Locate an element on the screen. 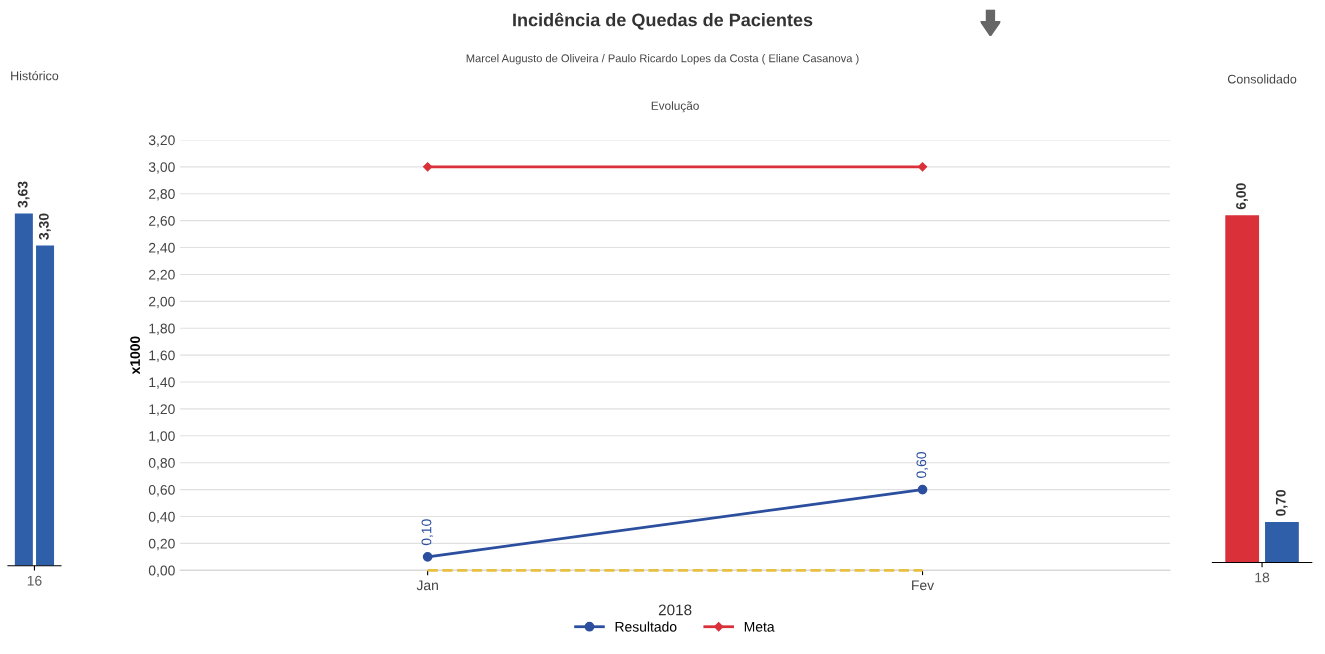 Image resolution: width=1325 pixels, height=654 pixels. y-tick-label: 0,20 is located at coordinates (161, 544).